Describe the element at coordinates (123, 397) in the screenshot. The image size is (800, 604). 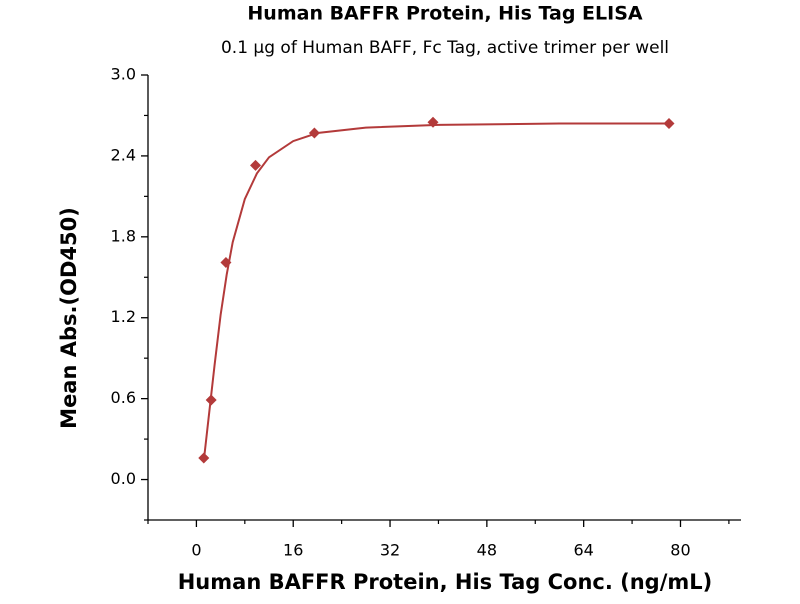
I see `y-tick-label: 0.6` at that location.